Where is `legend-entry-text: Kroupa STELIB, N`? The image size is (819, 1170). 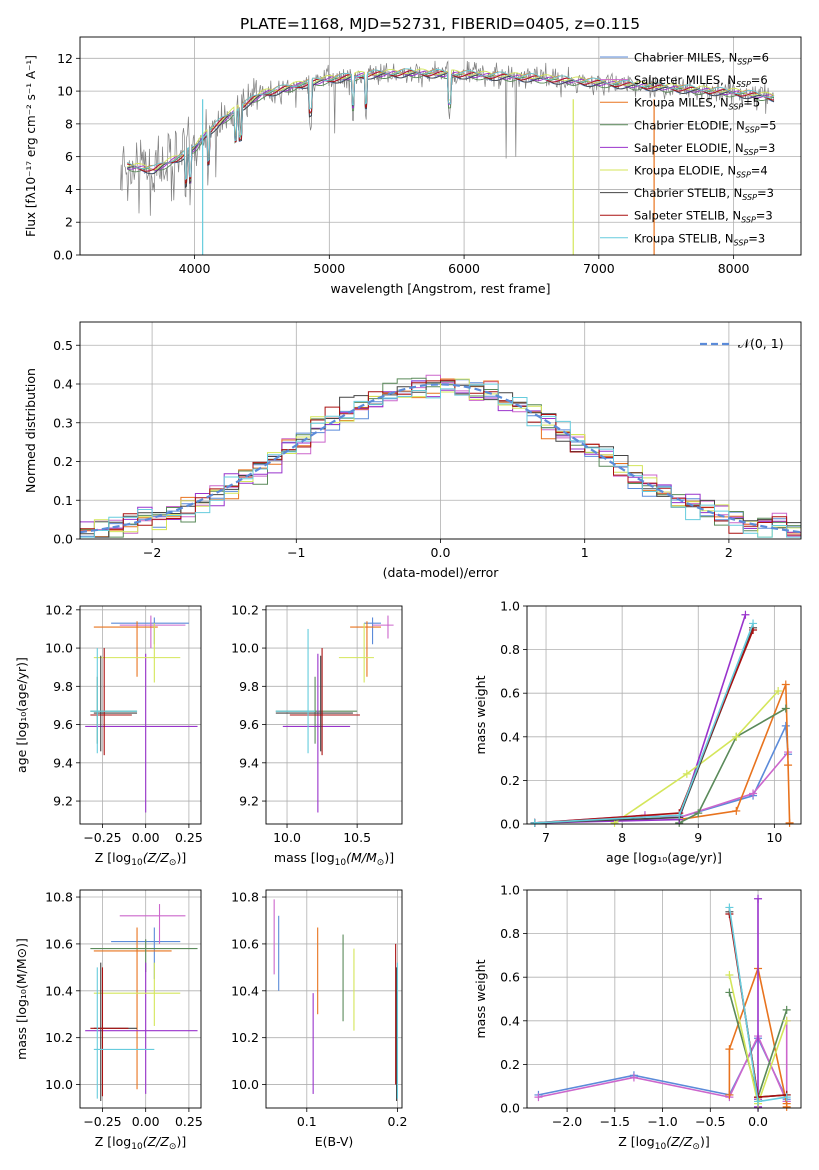 legend-entry-text: Kroupa STELIB, N is located at coordinates (684, 238).